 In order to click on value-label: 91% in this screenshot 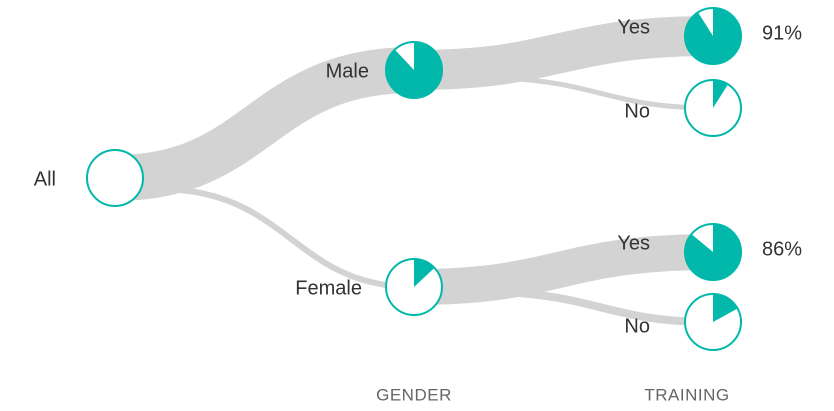, I will do `click(782, 33)`.